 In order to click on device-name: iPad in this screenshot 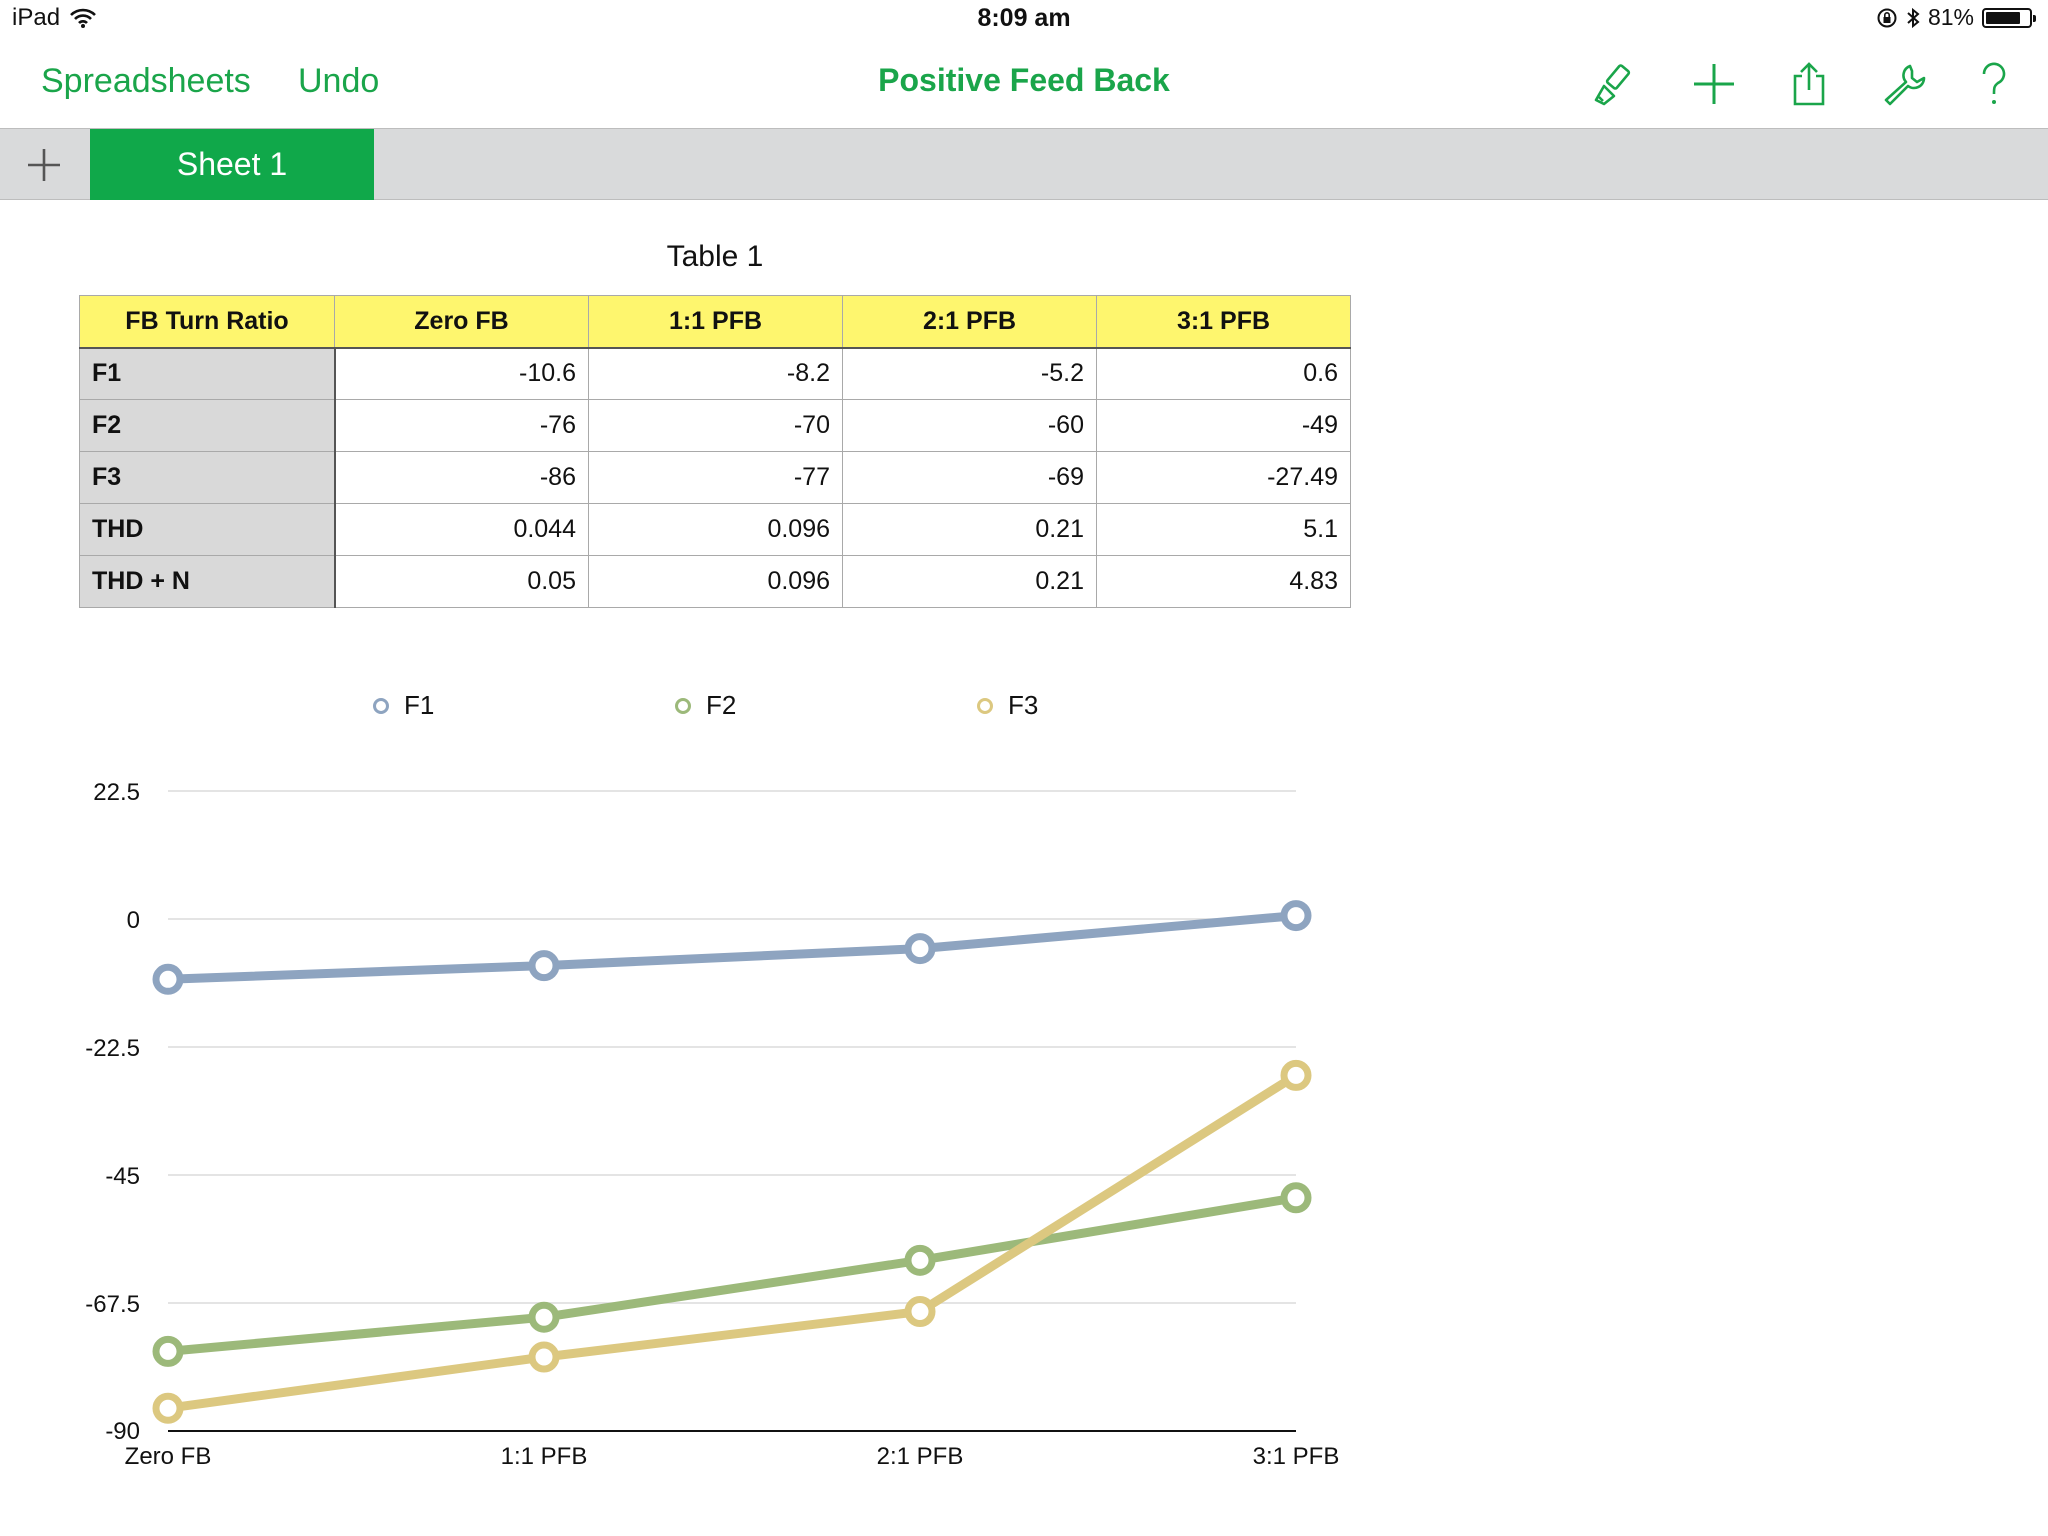, I will do `click(36, 17)`.